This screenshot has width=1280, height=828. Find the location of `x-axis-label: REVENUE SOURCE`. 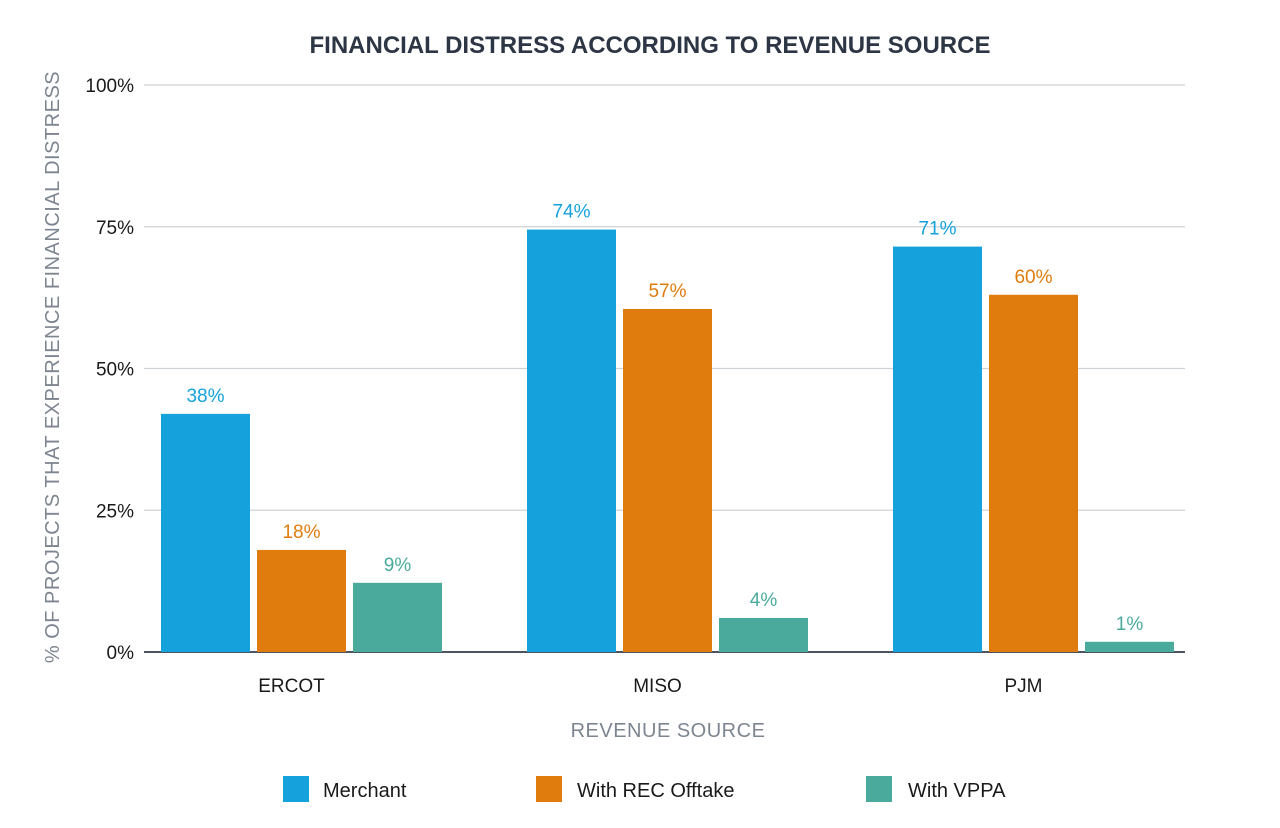

x-axis-label: REVENUE SOURCE is located at coordinates (668, 731).